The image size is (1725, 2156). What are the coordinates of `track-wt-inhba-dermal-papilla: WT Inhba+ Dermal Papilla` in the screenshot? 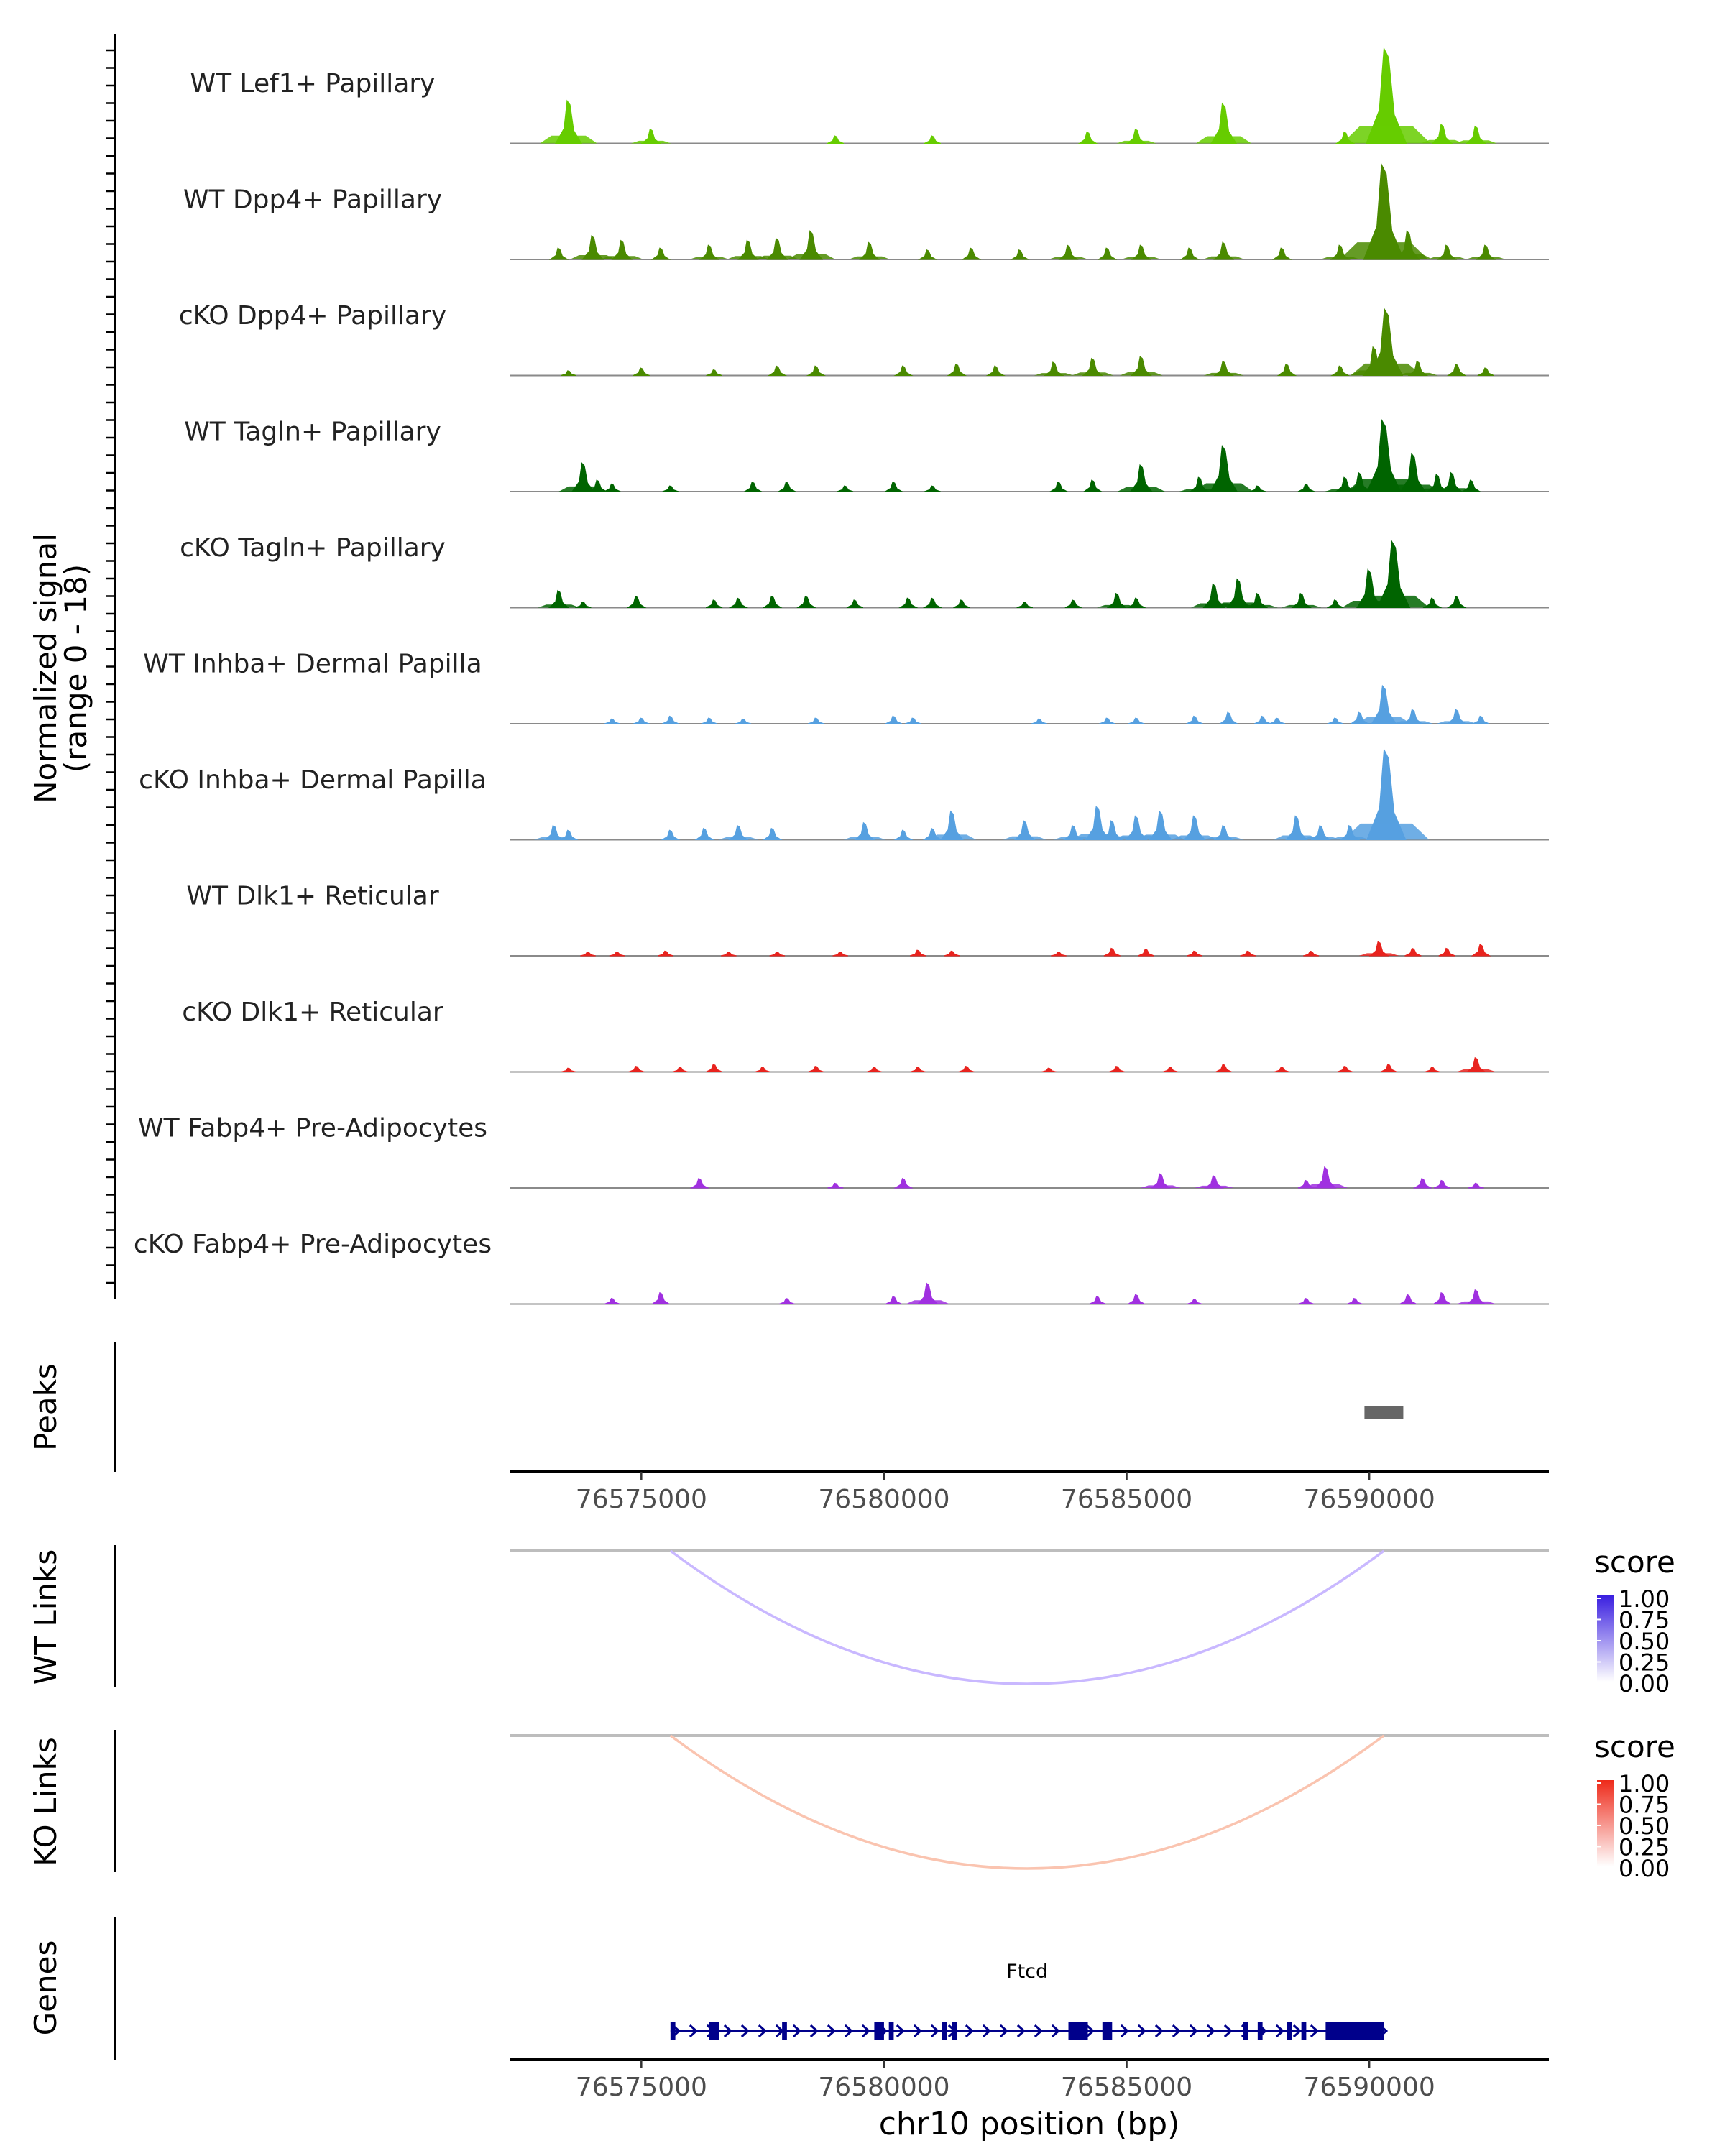 It's located at (846, 687).